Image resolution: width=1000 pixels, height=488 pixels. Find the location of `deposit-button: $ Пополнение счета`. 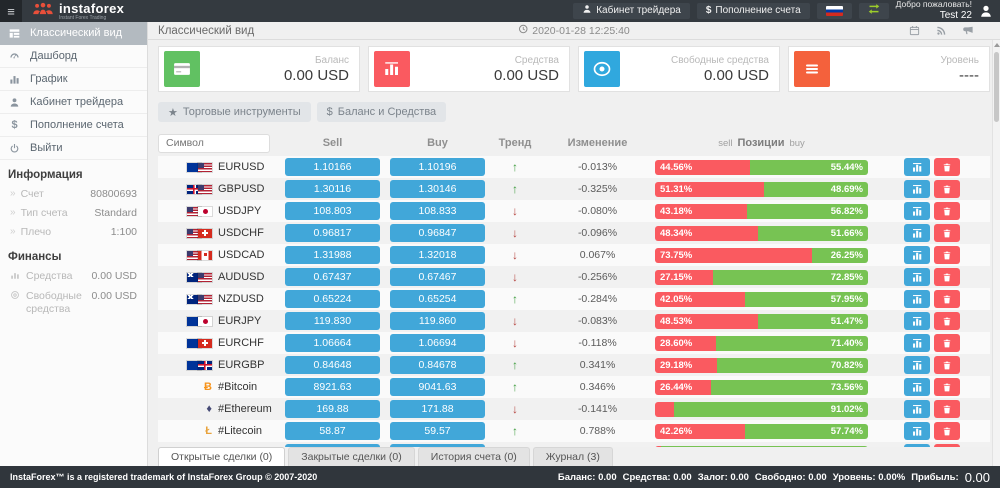

deposit-button: $ Пополнение счета is located at coordinates (753, 10).